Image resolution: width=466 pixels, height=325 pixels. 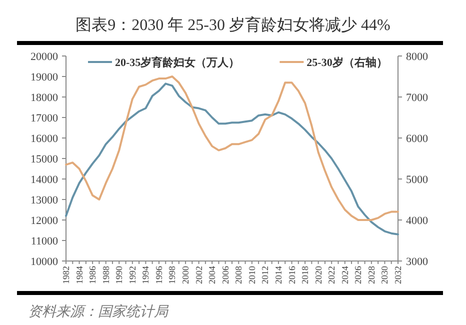 What do you see at coordinates (331, 275) in the screenshot?
I see `x-tick-label: 2022` at bounding box center [331, 275].